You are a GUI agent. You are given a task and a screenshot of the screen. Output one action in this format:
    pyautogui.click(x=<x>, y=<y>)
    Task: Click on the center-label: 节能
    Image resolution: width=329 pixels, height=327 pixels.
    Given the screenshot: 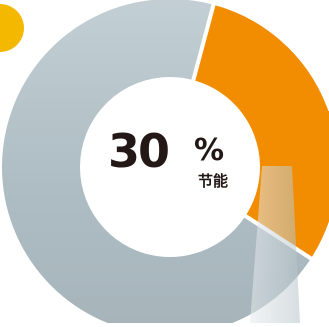 What is the action you would take?
    pyautogui.click(x=213, y=181)
    